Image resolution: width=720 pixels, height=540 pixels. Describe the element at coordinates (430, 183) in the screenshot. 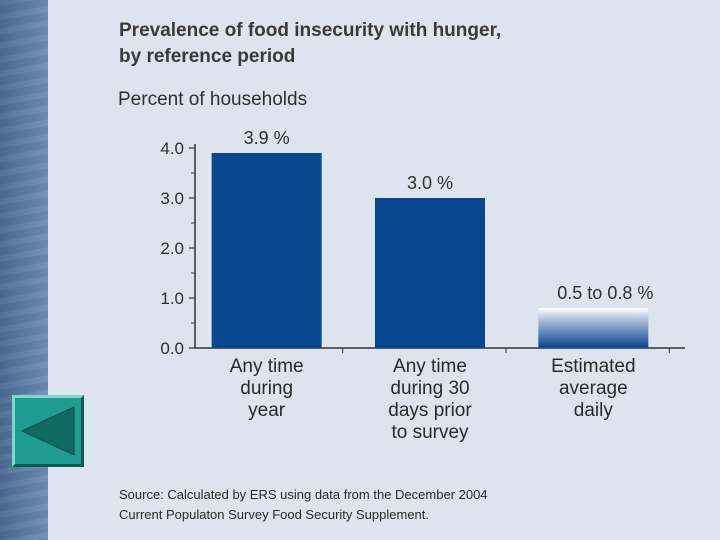

I see `data-label: 3.0 %` at that location.